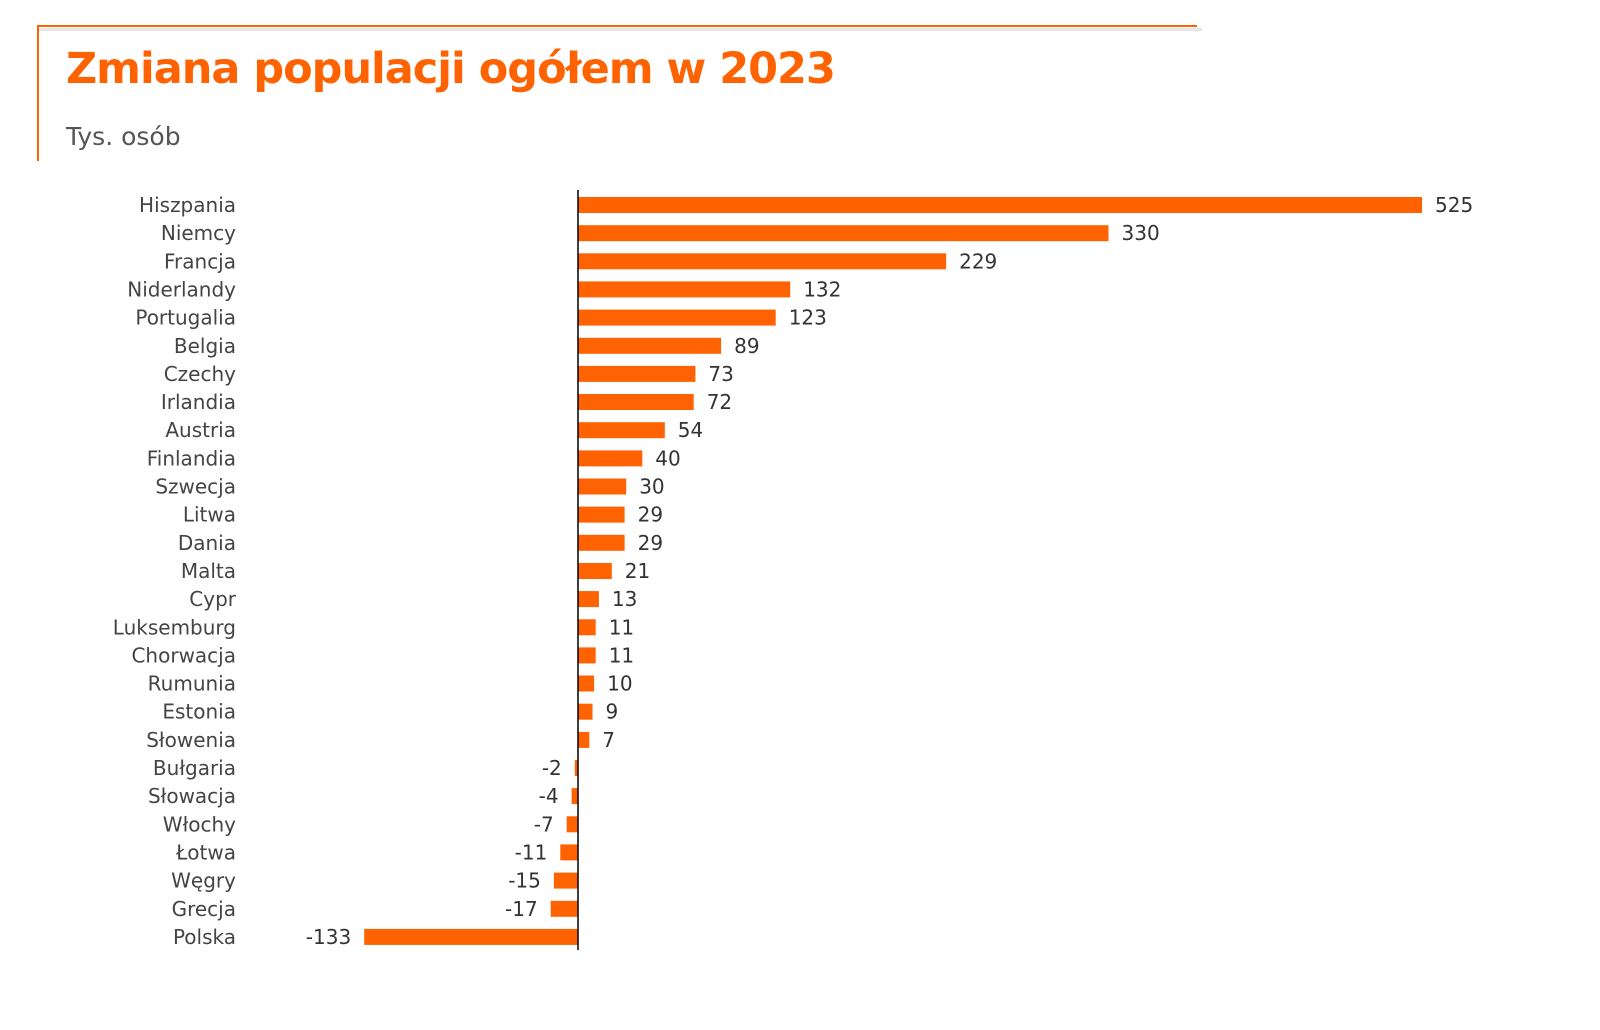 This screenshot has width=1600, height=1030. I want to click on chart-title: Zmiana populacji ogółem w 2023, so click(451, 69).